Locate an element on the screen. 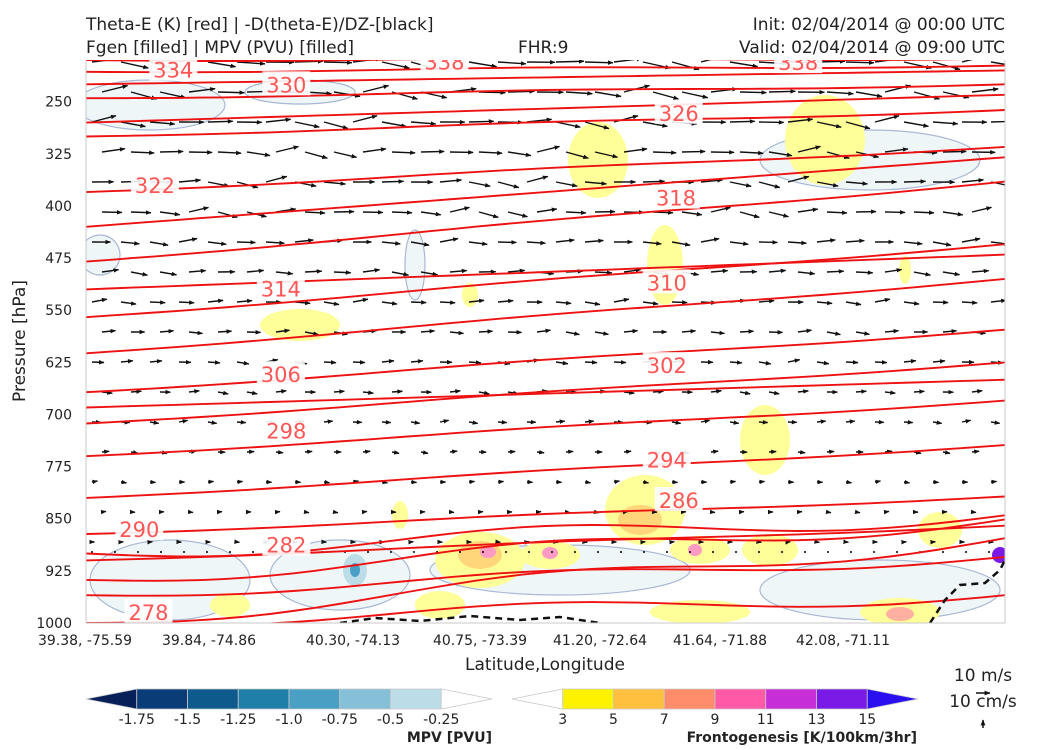  y-tick-label: 325 is located at coordinates (58, 155).